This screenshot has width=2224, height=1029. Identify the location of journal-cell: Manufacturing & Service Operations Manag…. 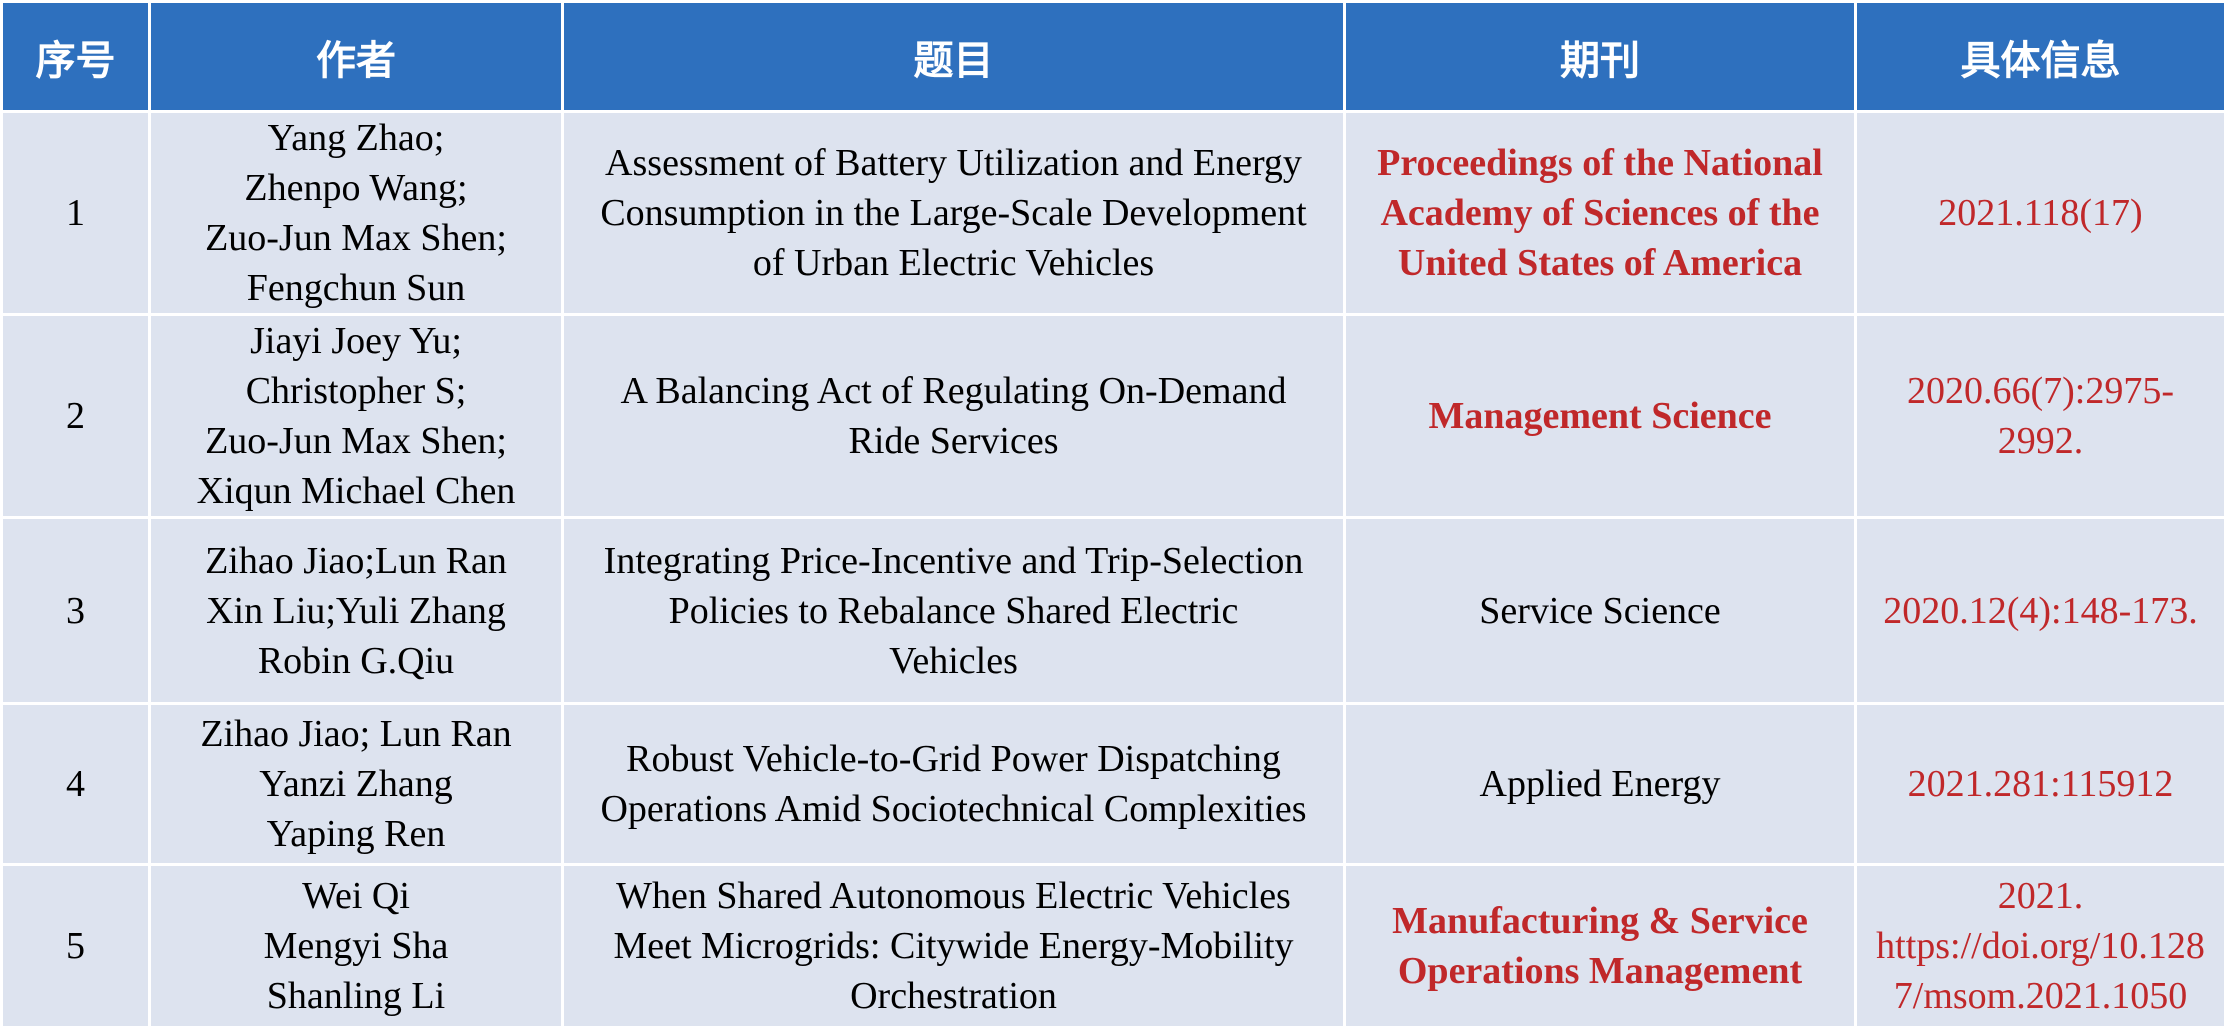
(1600, 946).